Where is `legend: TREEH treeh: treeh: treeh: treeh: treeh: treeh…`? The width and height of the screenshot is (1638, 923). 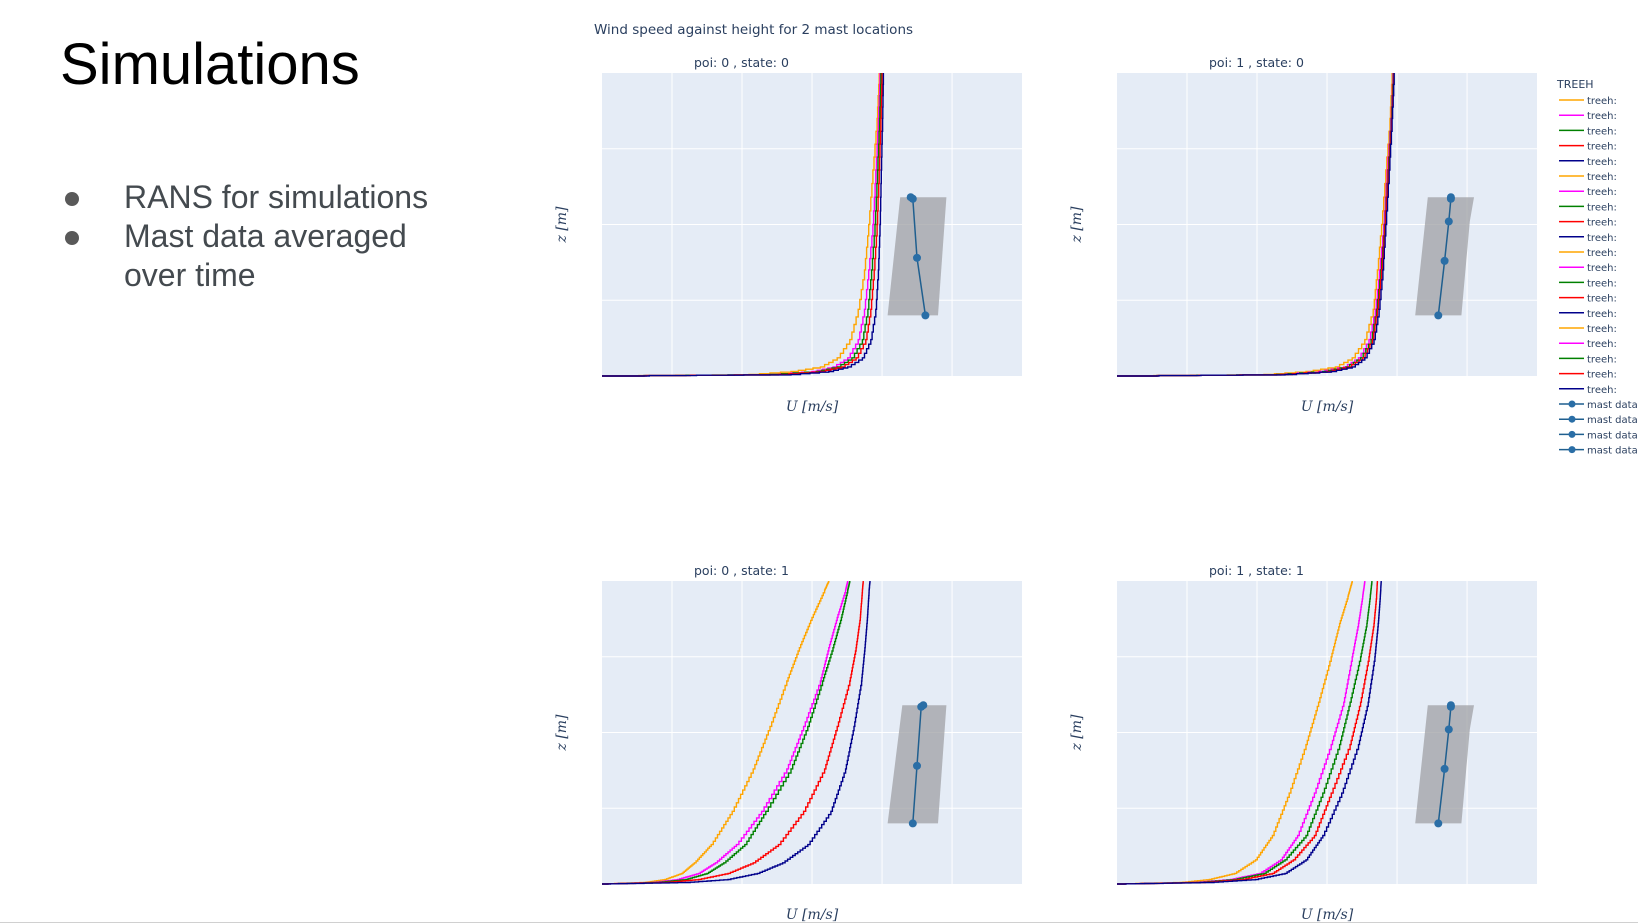
legend: TREEH treeh: treeh: treeh: treeh: treeh: treeh… is located at coordinates (1597, 267).